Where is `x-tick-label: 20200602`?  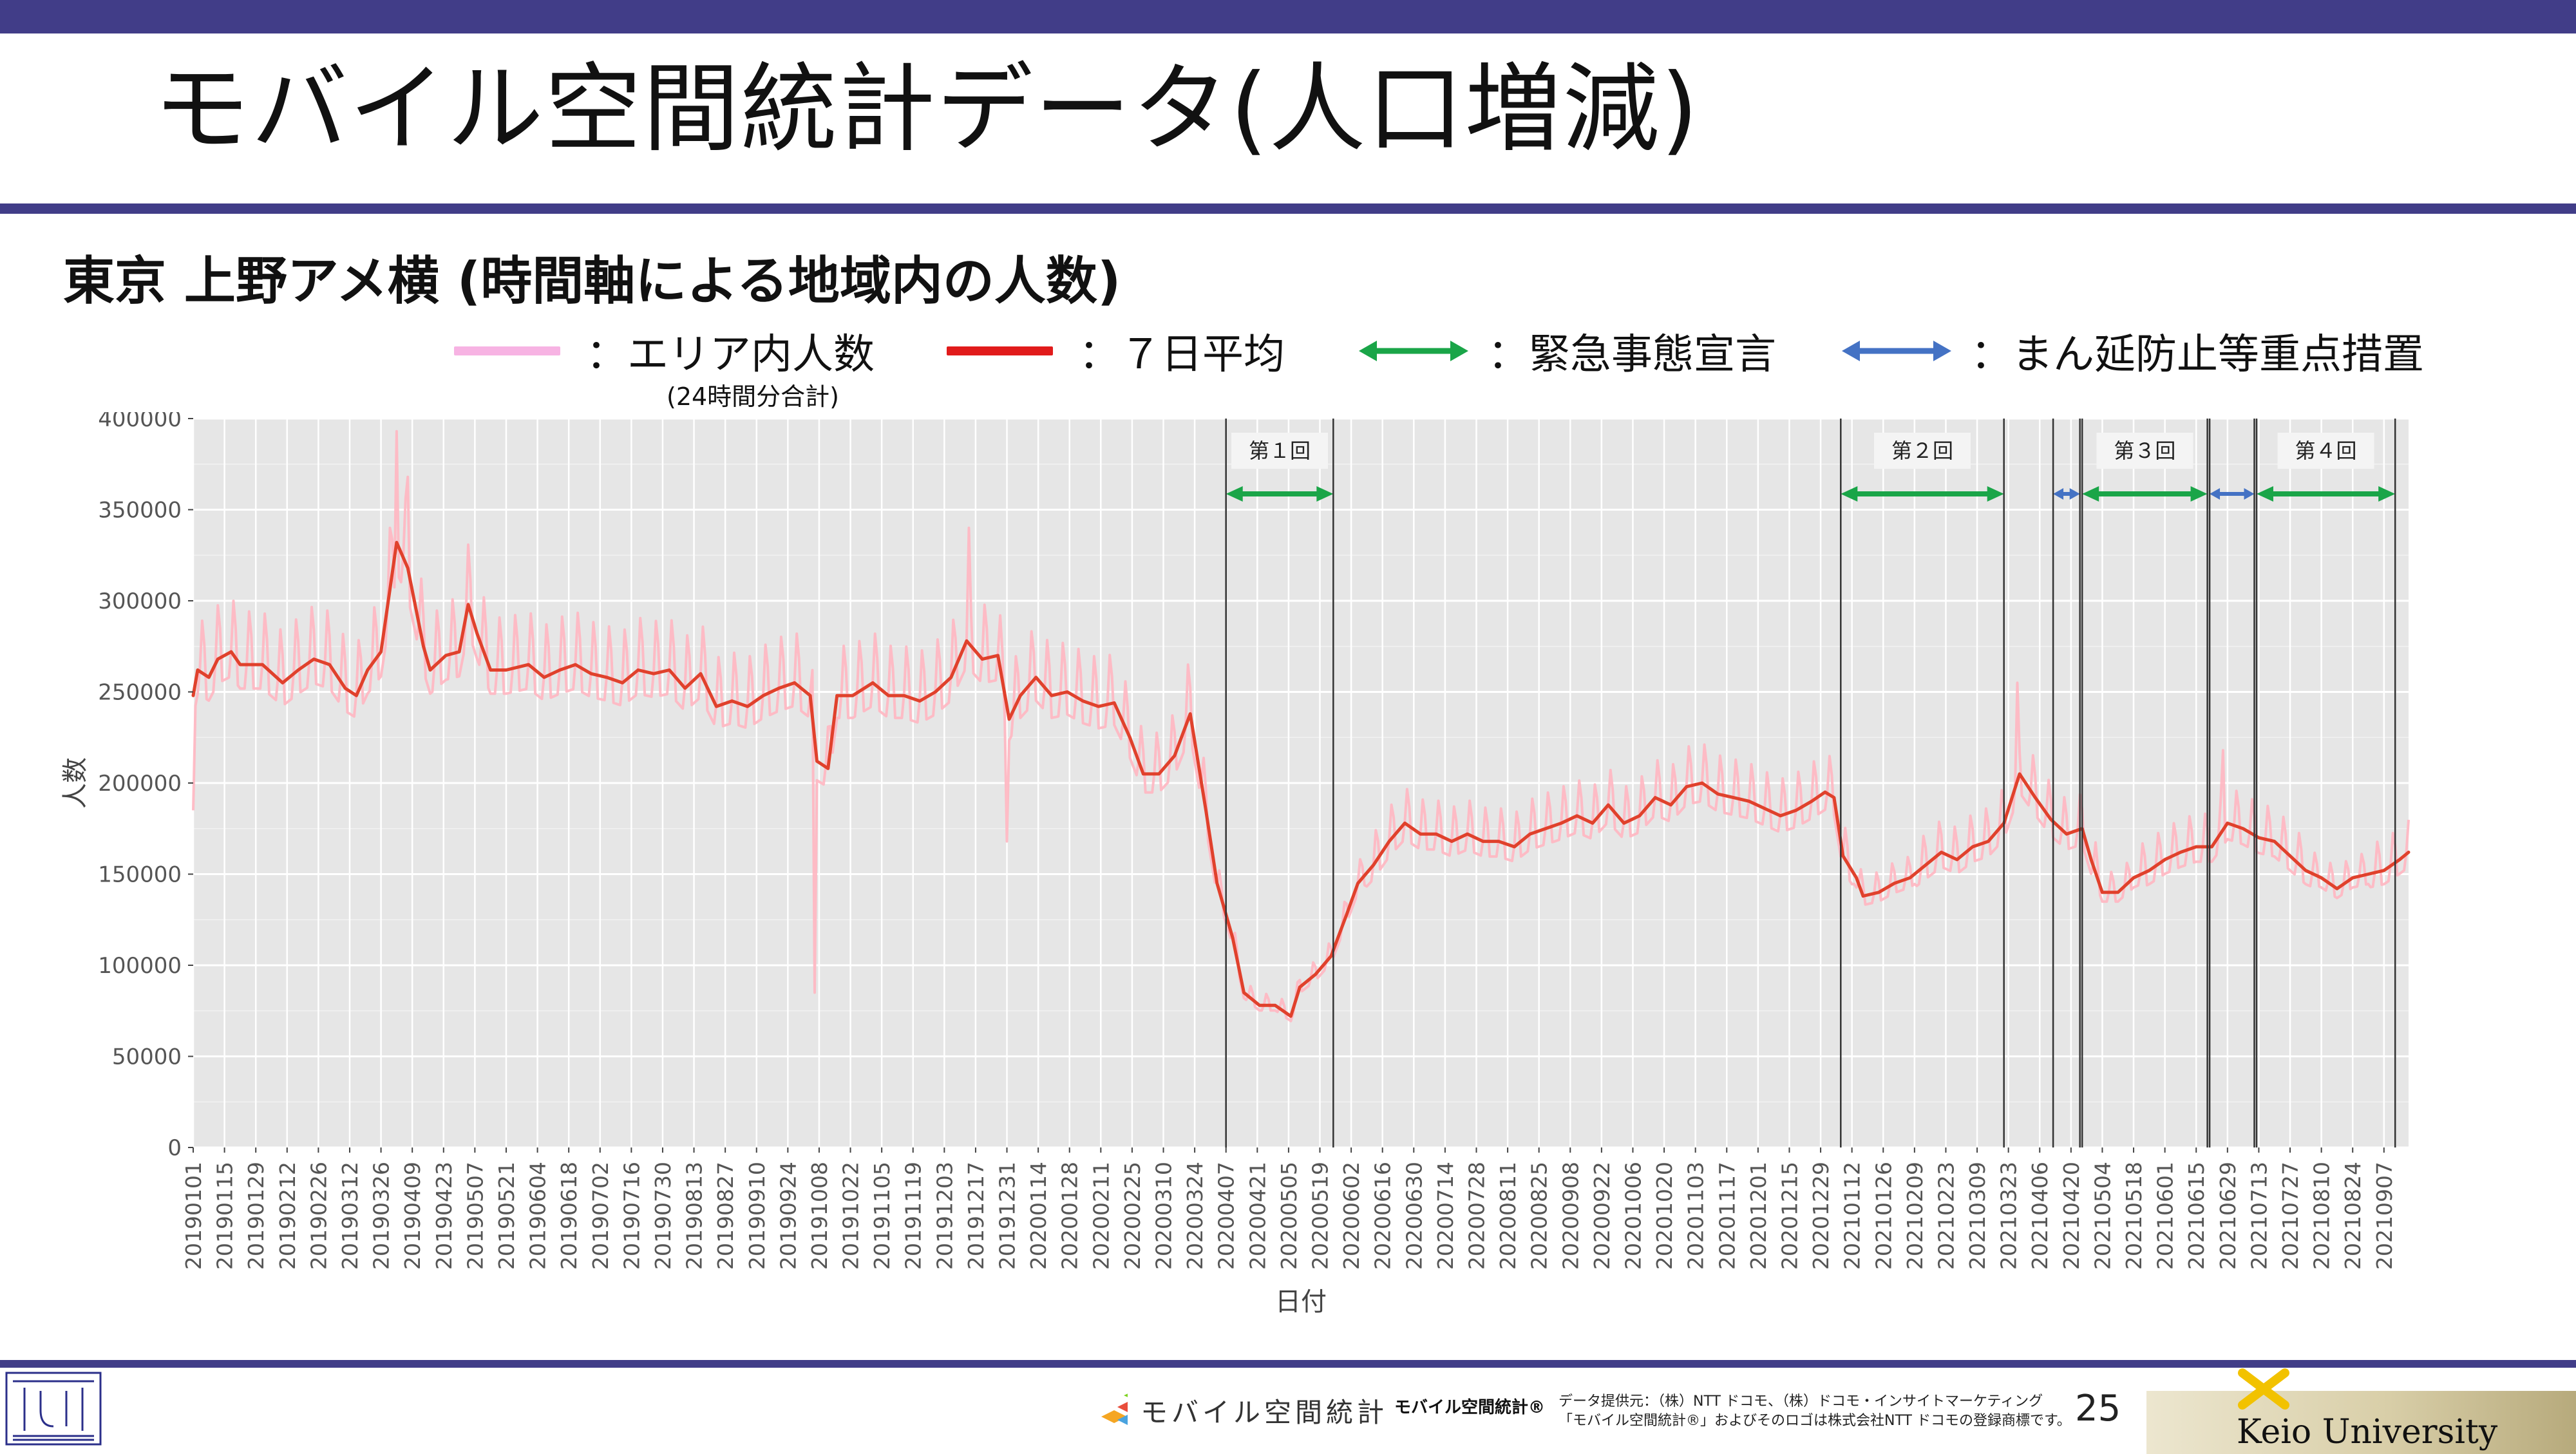
x-tick-label: 20200602 is located at coordinates (1351, 1216).